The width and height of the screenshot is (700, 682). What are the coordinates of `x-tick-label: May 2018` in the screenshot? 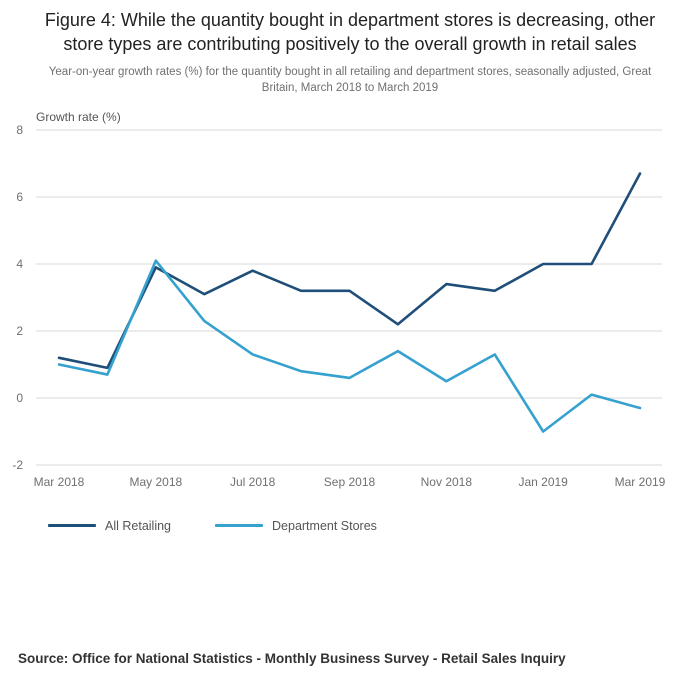 It's located at (155, 482).